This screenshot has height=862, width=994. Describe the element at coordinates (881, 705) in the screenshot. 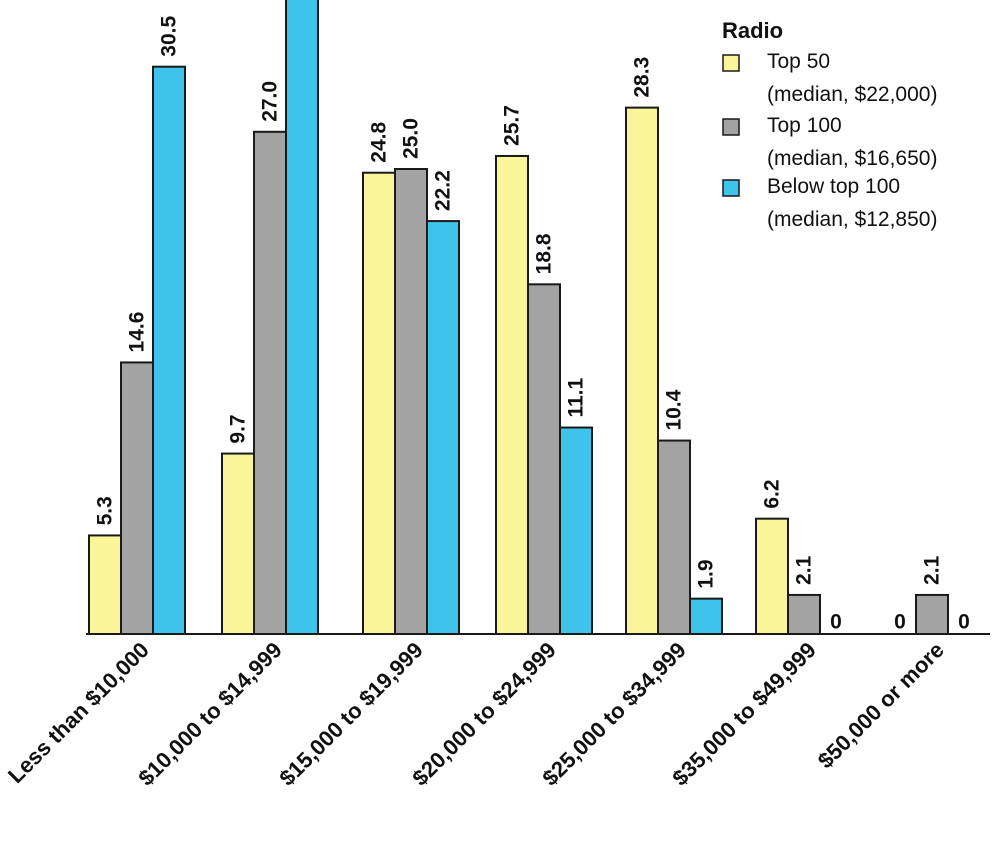

I see `category-label-6: $50,000 or more` at that location.